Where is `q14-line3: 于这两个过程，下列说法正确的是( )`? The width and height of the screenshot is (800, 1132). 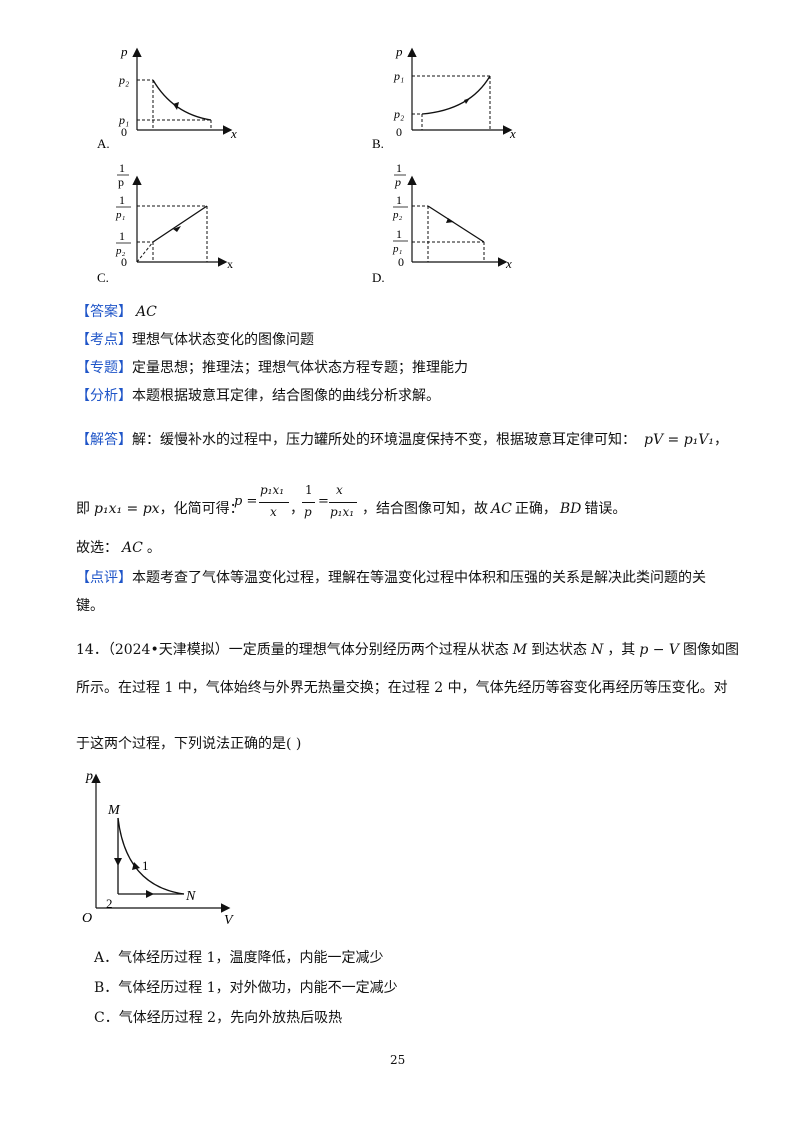 q14-line3: 于这两个过程，下列说法正确的是( ) is located at coordinates (188, 744).